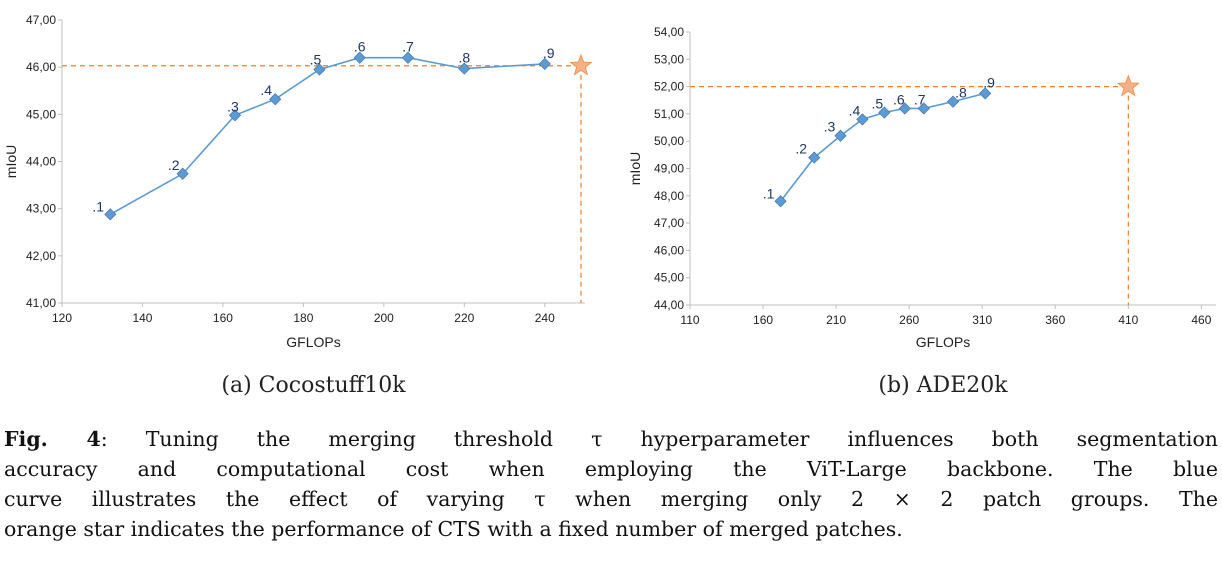  What do you see at coordinates (669, 196) in the screenshot?
I see `y-tick-label: 48,00` at bounding box center [669, 196].